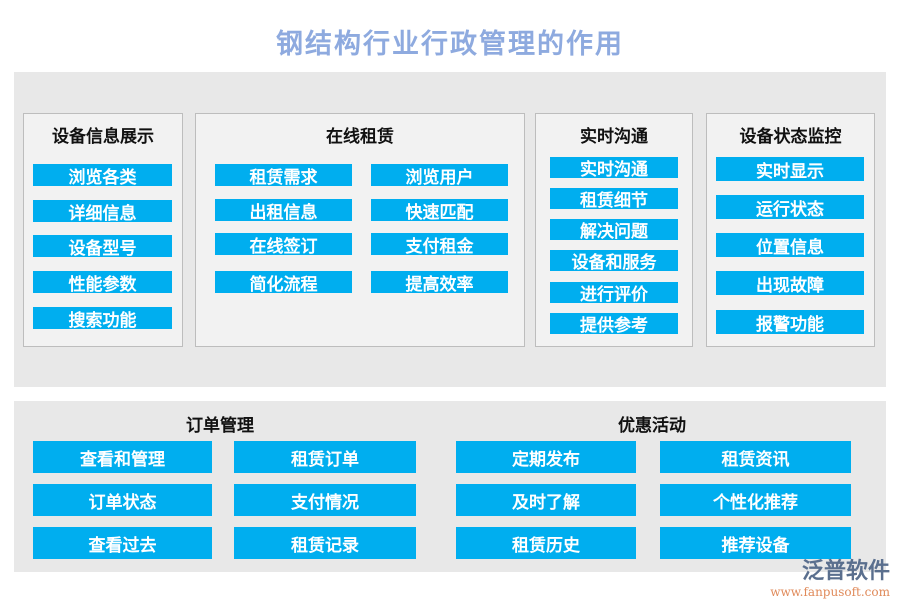 The width and height of the screenshot is (900, 600). What do you see at coordinates (283, 211) in the screenshot?
I see `item-button: 出租信息` at bounding box center [283, 211].